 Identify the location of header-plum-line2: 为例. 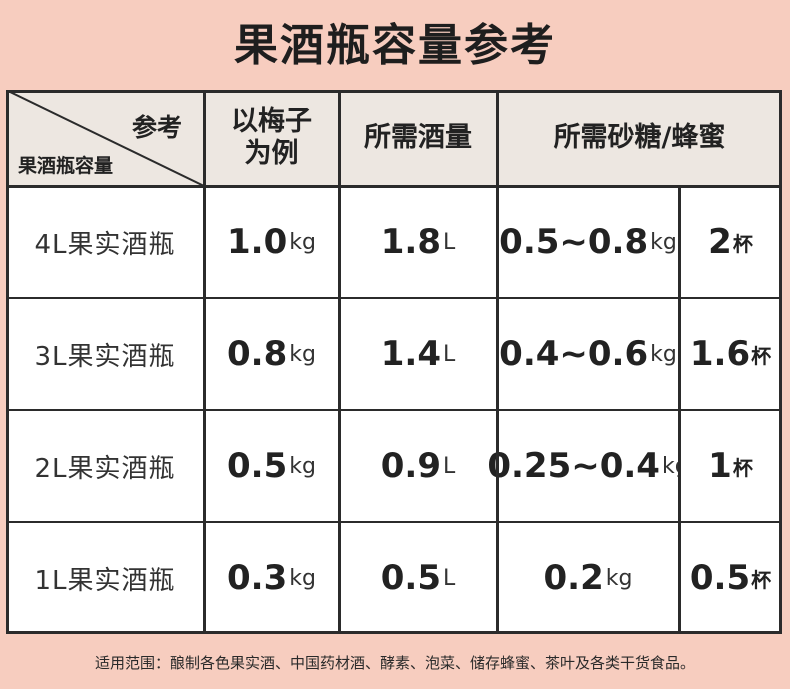
(271, 153).